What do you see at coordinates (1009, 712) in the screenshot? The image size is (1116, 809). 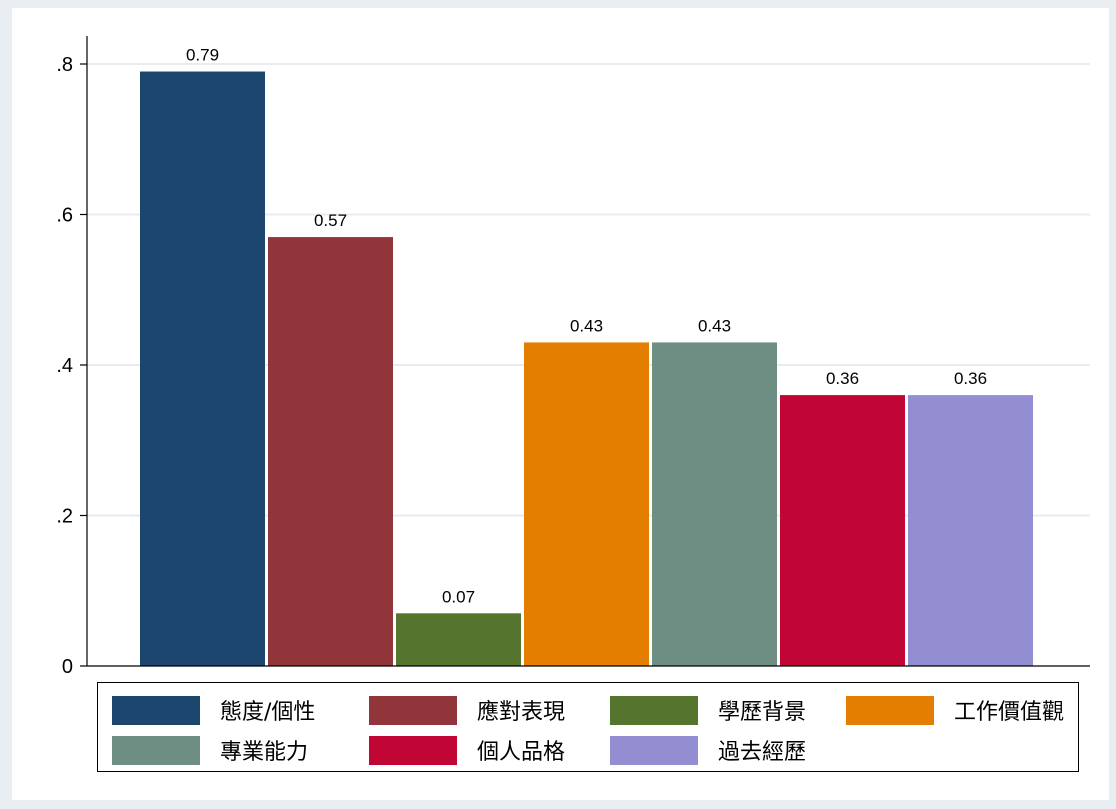 I see `legend-label: 工作價值觀` at bounding box center [1009, 712].